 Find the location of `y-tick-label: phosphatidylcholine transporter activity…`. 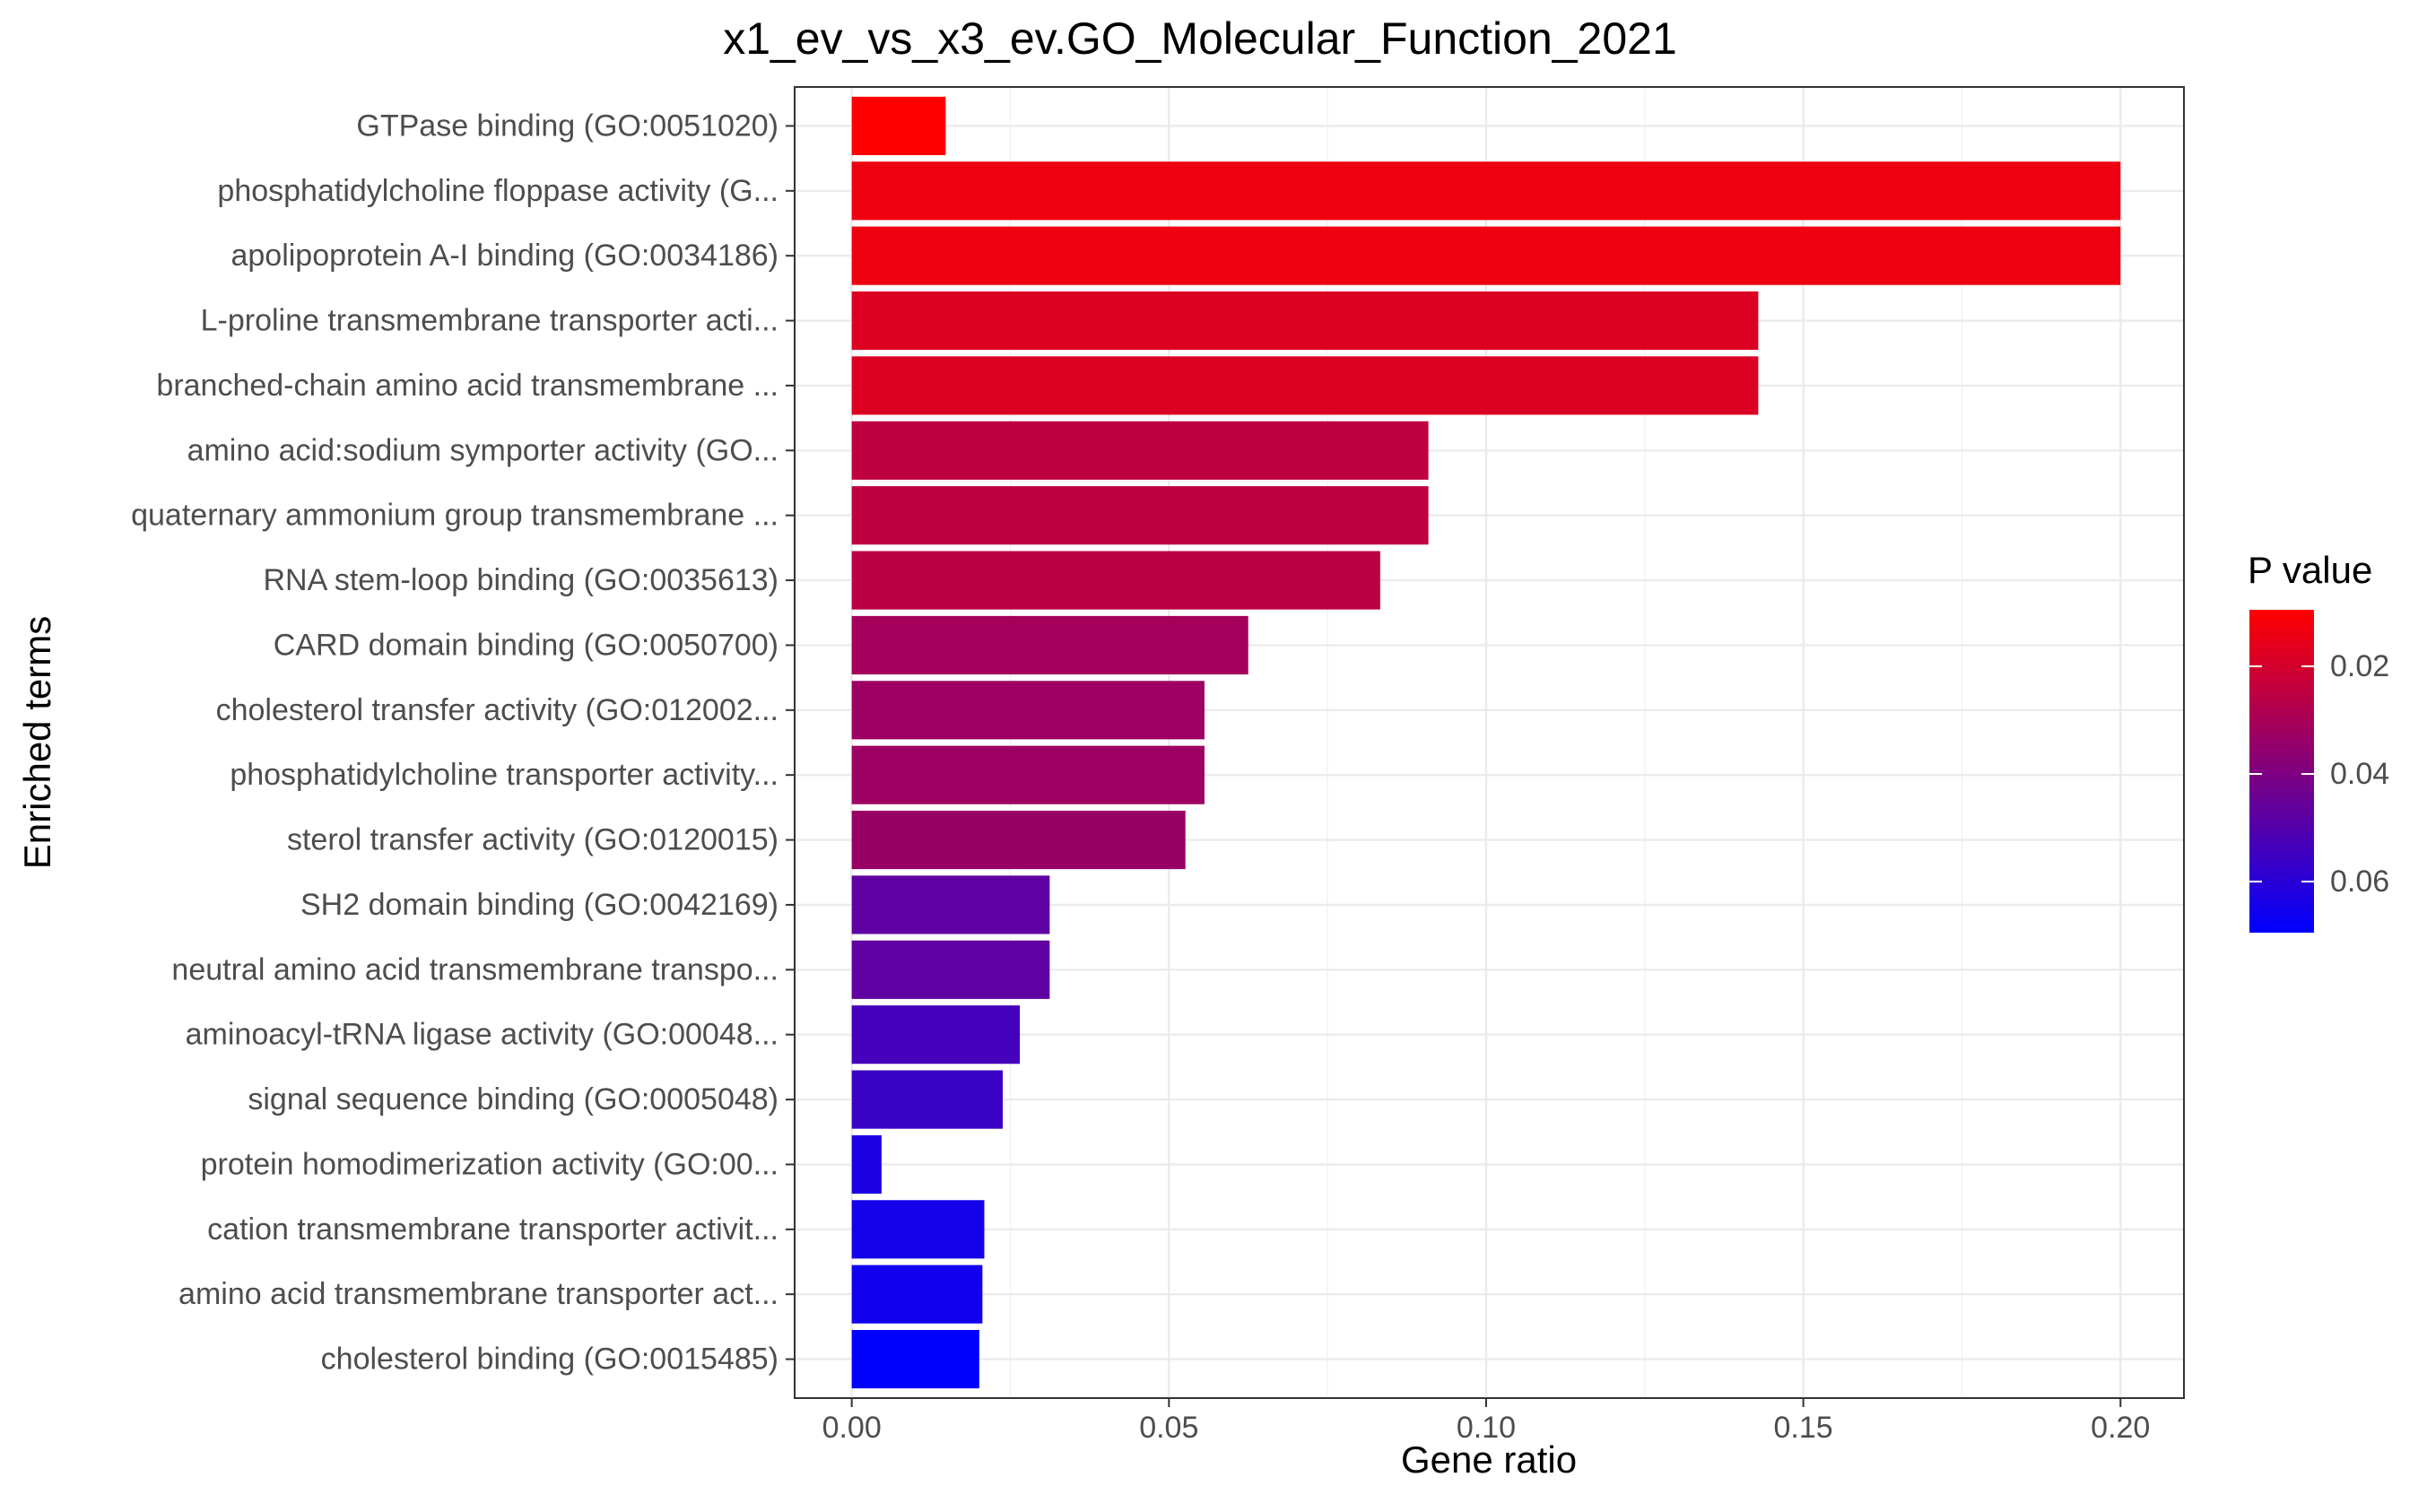

y-tick-label: phosphatidylcholine transporter activity… is located at coordinates (504, 775).